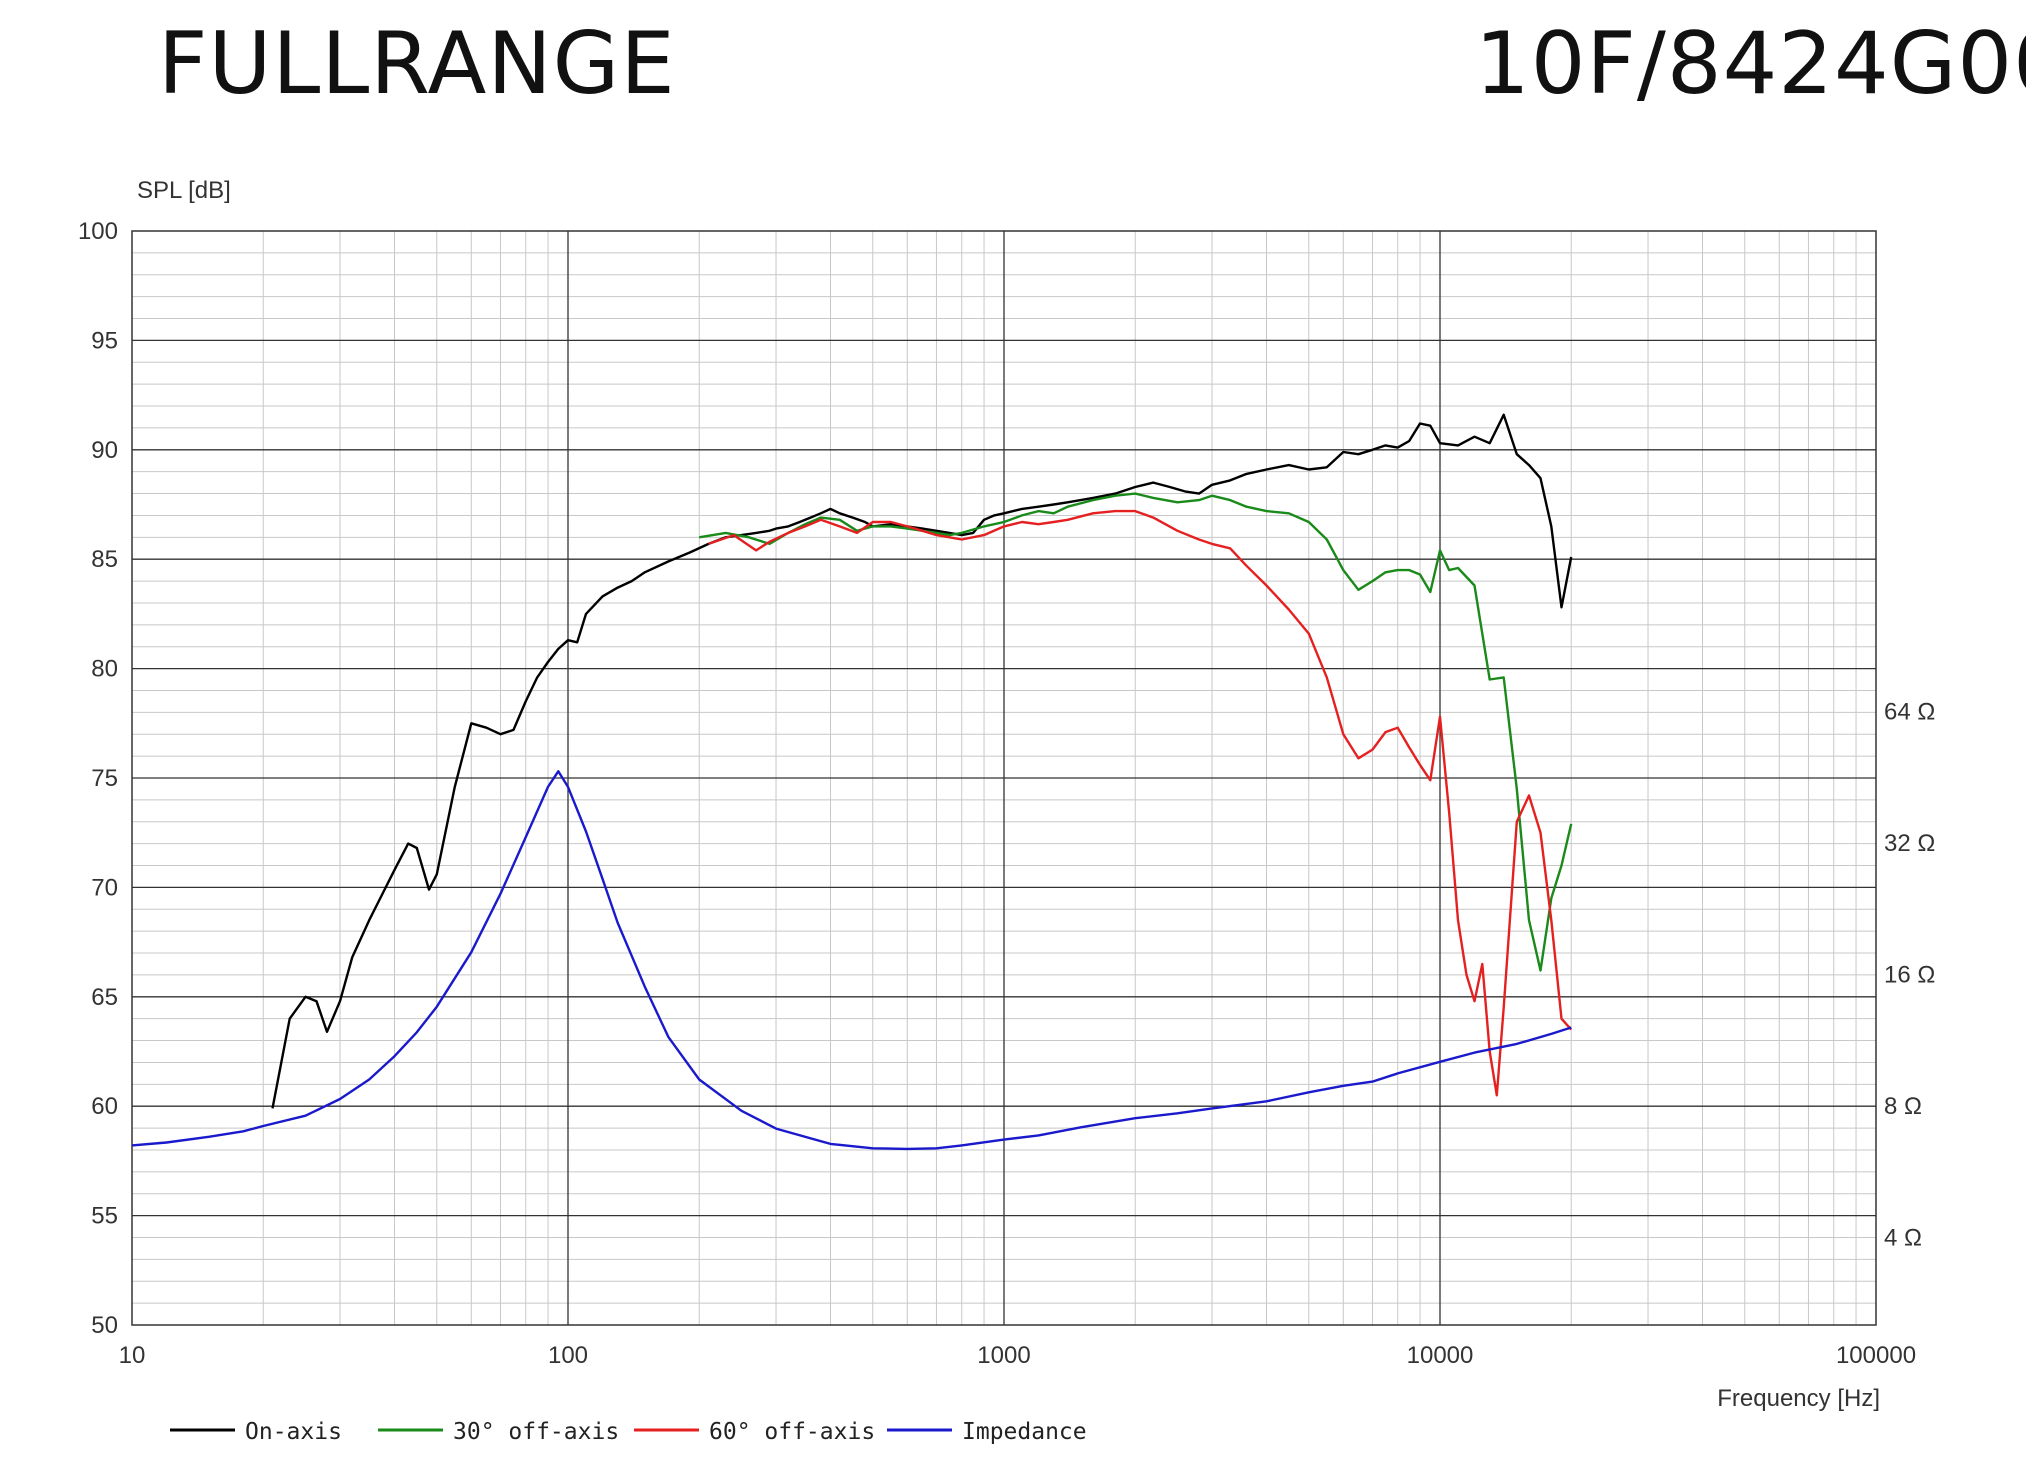  I want to click on y-tick-label: 65, so click(104, 997).